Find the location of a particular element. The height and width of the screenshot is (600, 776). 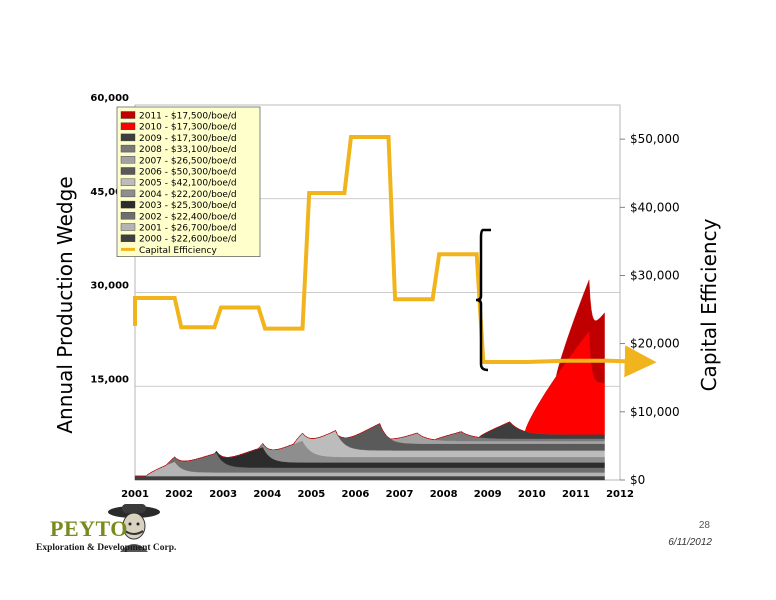

logo-subtitle: Exploration & Development Corp. is located at coordinates (106, 548).